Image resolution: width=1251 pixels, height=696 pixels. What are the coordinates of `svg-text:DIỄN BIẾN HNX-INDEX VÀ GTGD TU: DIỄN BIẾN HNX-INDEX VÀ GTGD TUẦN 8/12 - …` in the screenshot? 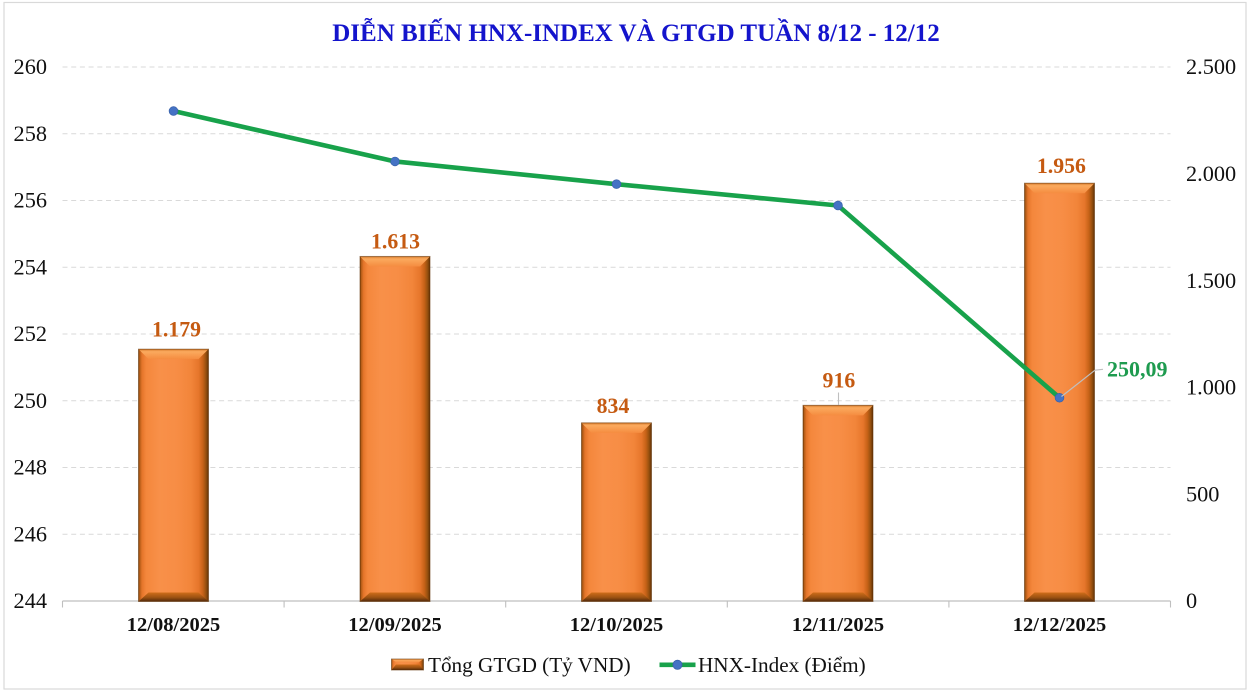 It's located at (635, 32).